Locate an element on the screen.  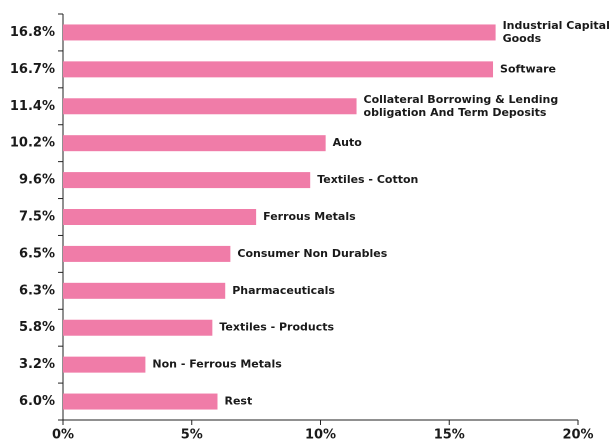
category-label: Pharmaceuticals is located at coordinates (283, 290).